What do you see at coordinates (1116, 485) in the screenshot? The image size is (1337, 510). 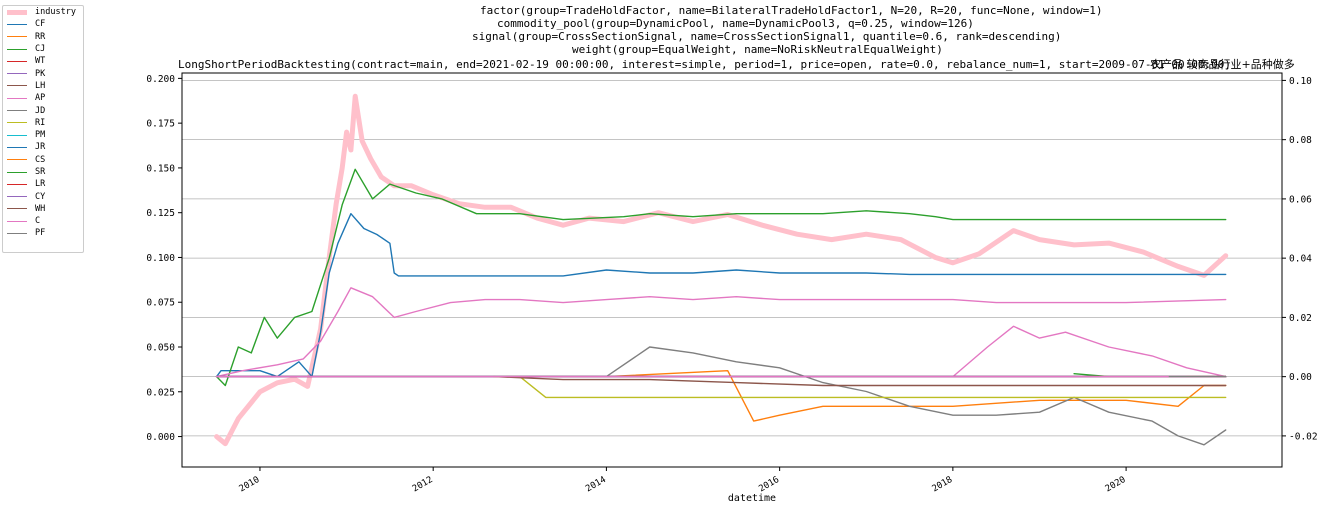 I see `x-tick-label-5: 2020` at bounding box center [1116, 485].